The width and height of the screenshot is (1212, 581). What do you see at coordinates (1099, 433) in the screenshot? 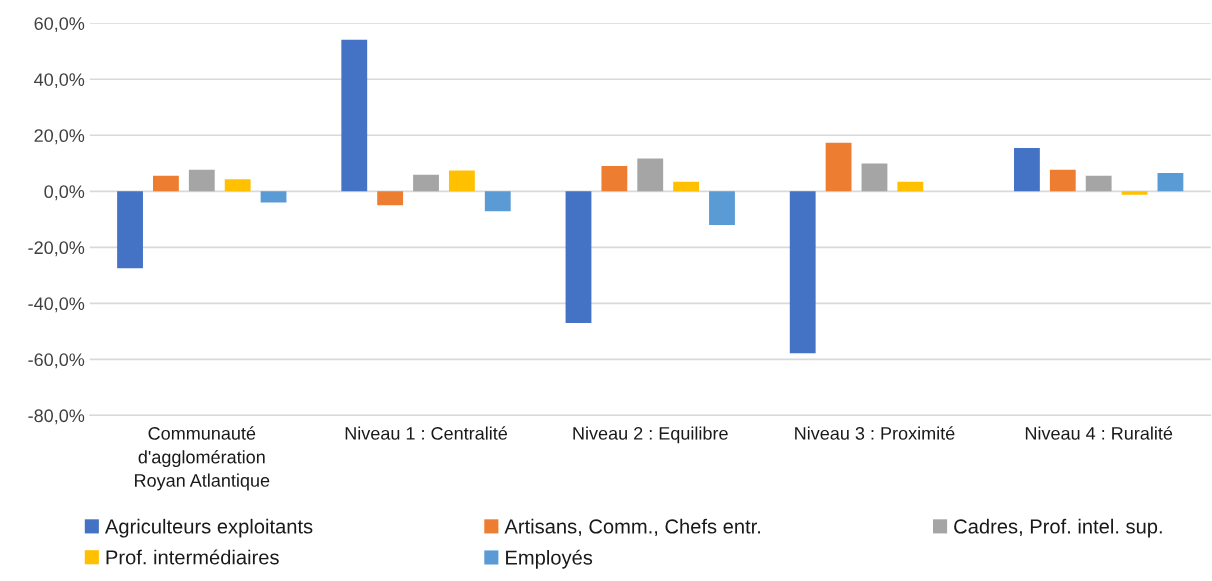
I see `x-tick-label: Niveau 4 : Ruralité` at bounding box center [1099, 433].